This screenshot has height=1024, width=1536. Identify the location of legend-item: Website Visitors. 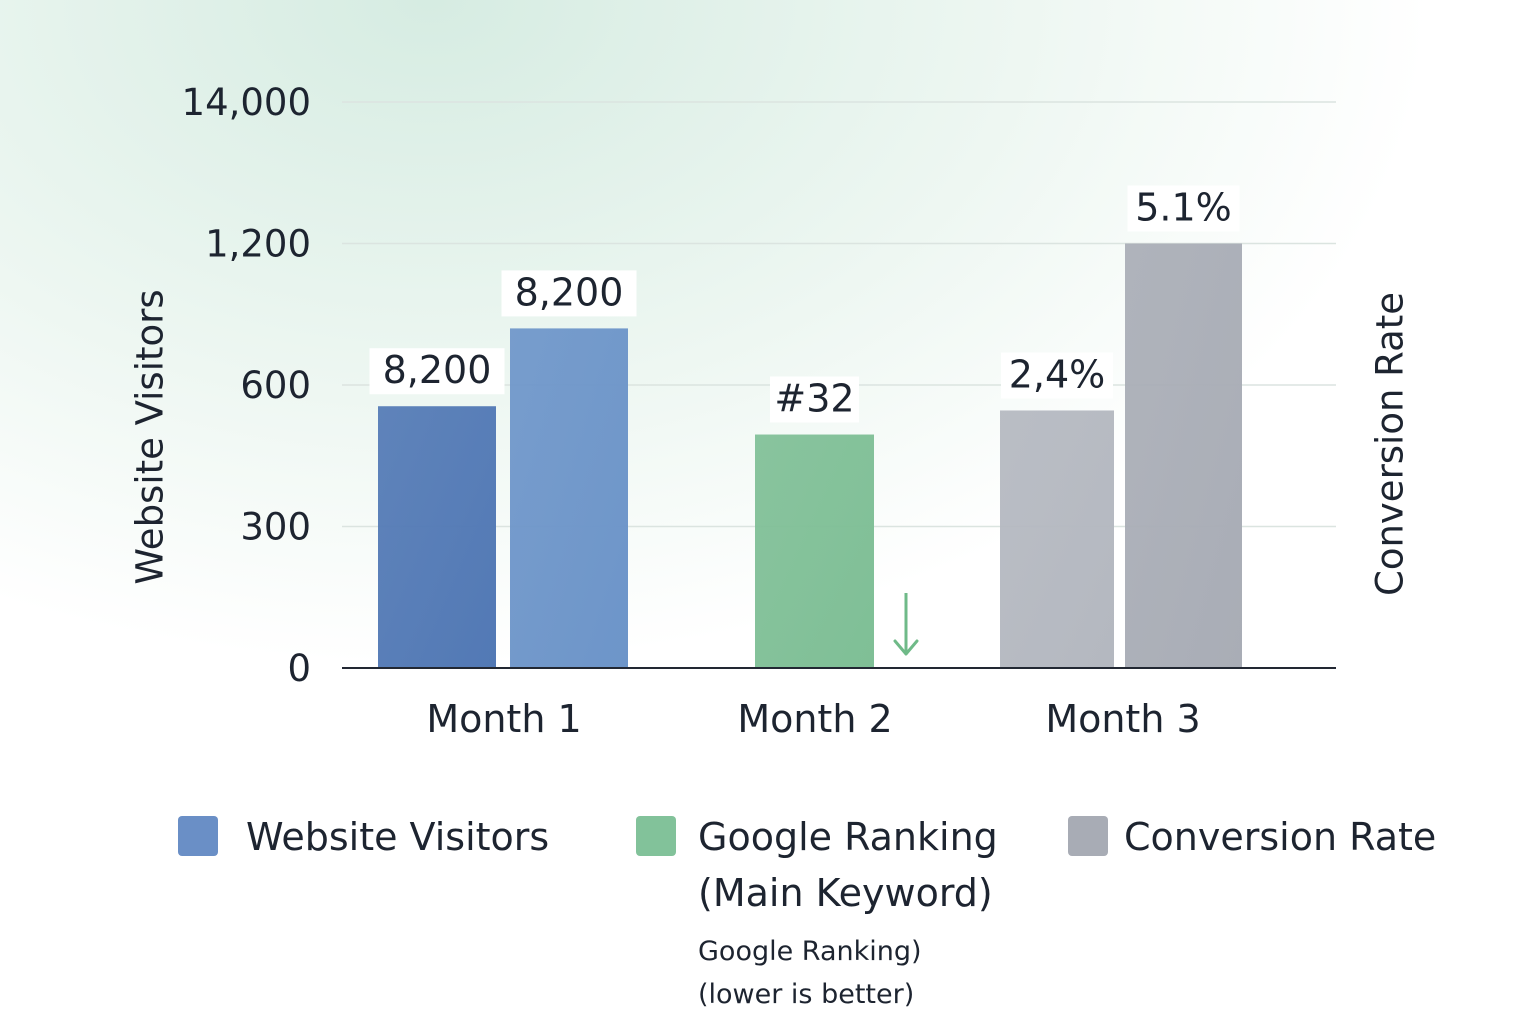
(363, 837).